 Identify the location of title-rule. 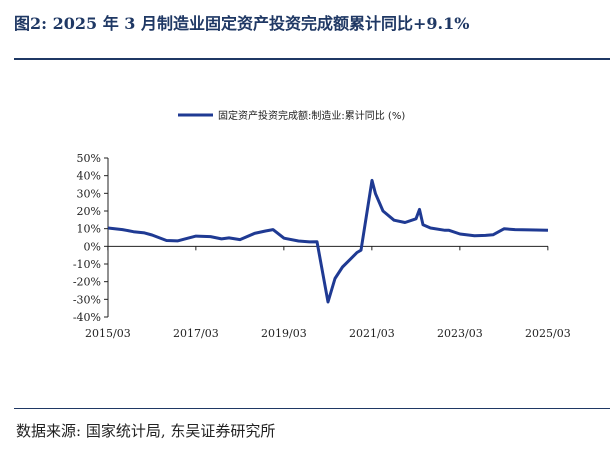
(312, 59).